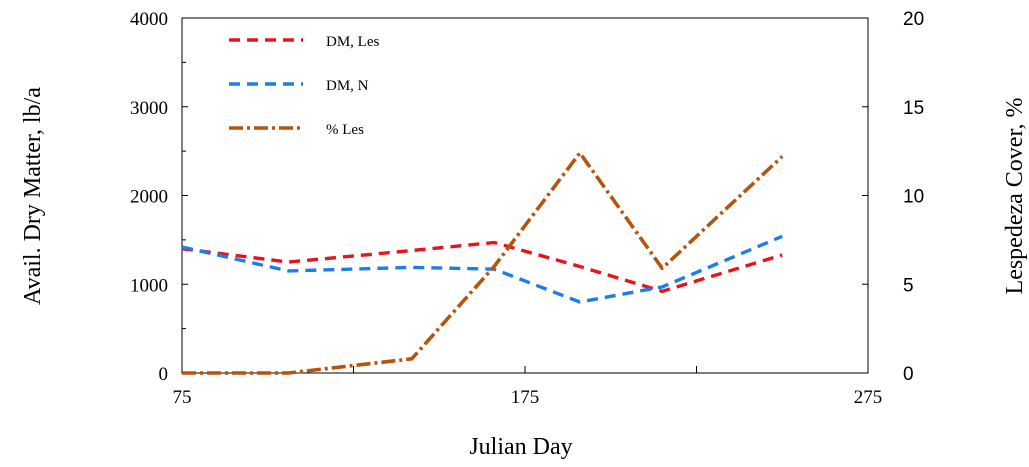  I want to click on y2-axis-title: Lespedeza Cover, %, so click(1015, 196).